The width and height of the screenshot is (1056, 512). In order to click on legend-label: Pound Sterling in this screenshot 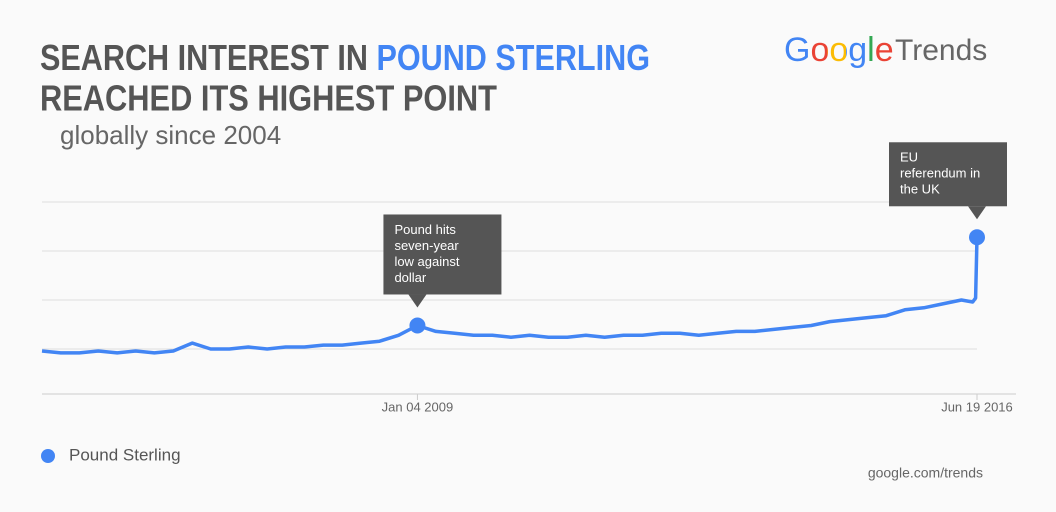, I will do `click(125, 454)`.